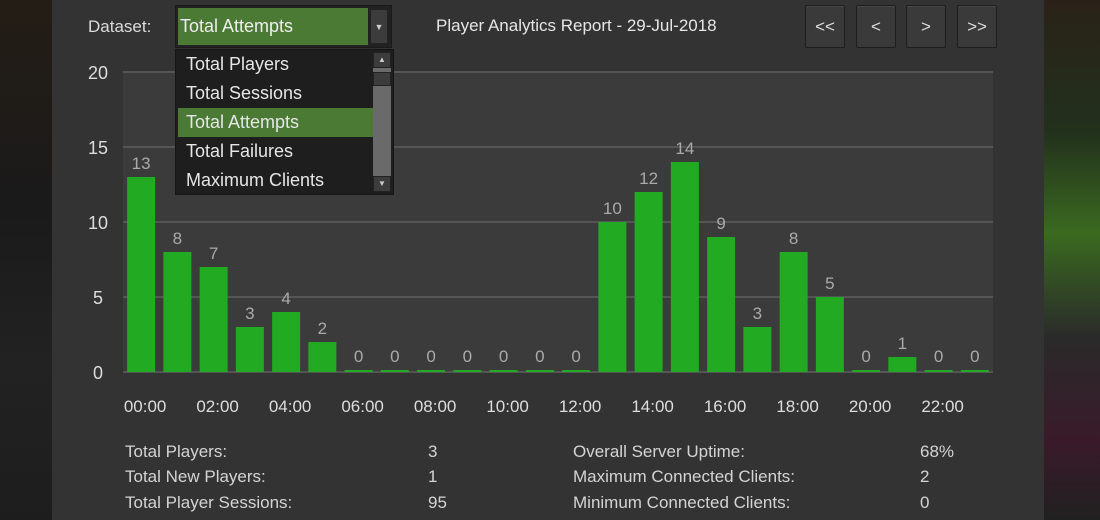  Describe the element at coordinates (379, 26) in the screenshot. I see `chevron-down-icon: ▼` at that location.